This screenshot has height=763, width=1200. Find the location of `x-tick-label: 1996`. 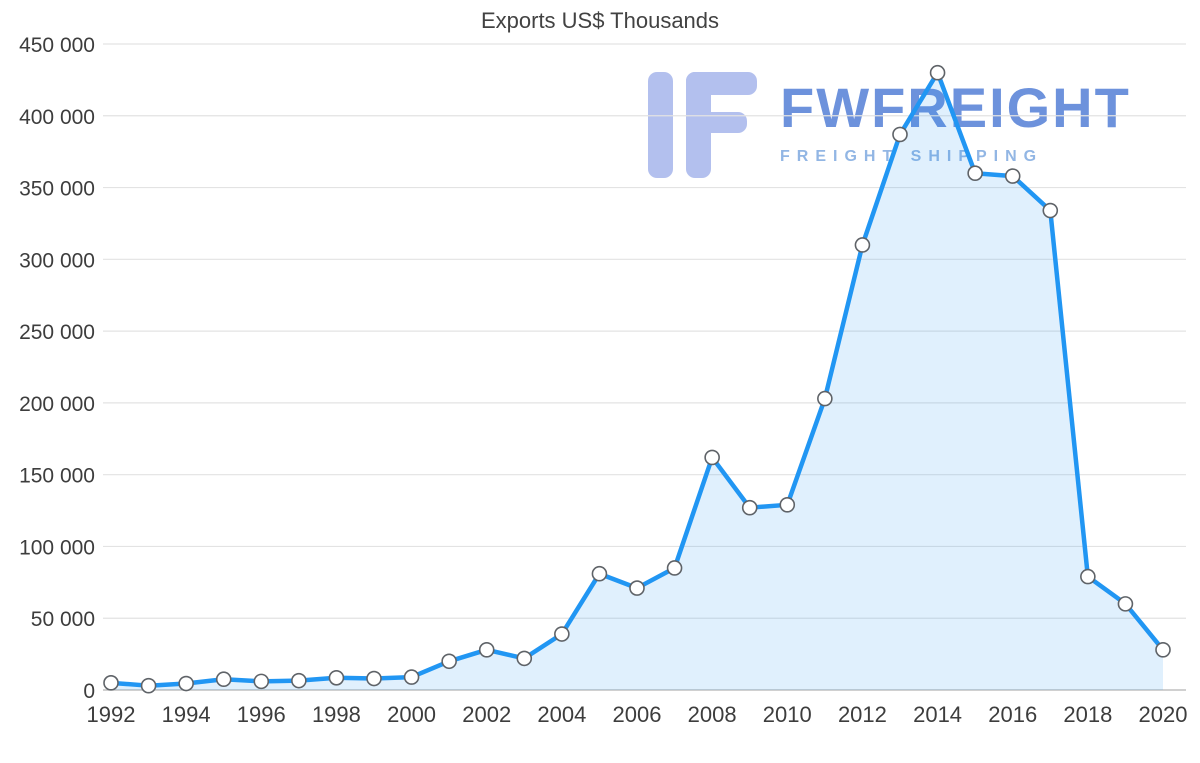

x-tick-label: 1996 is located at coordinates (261, 714).